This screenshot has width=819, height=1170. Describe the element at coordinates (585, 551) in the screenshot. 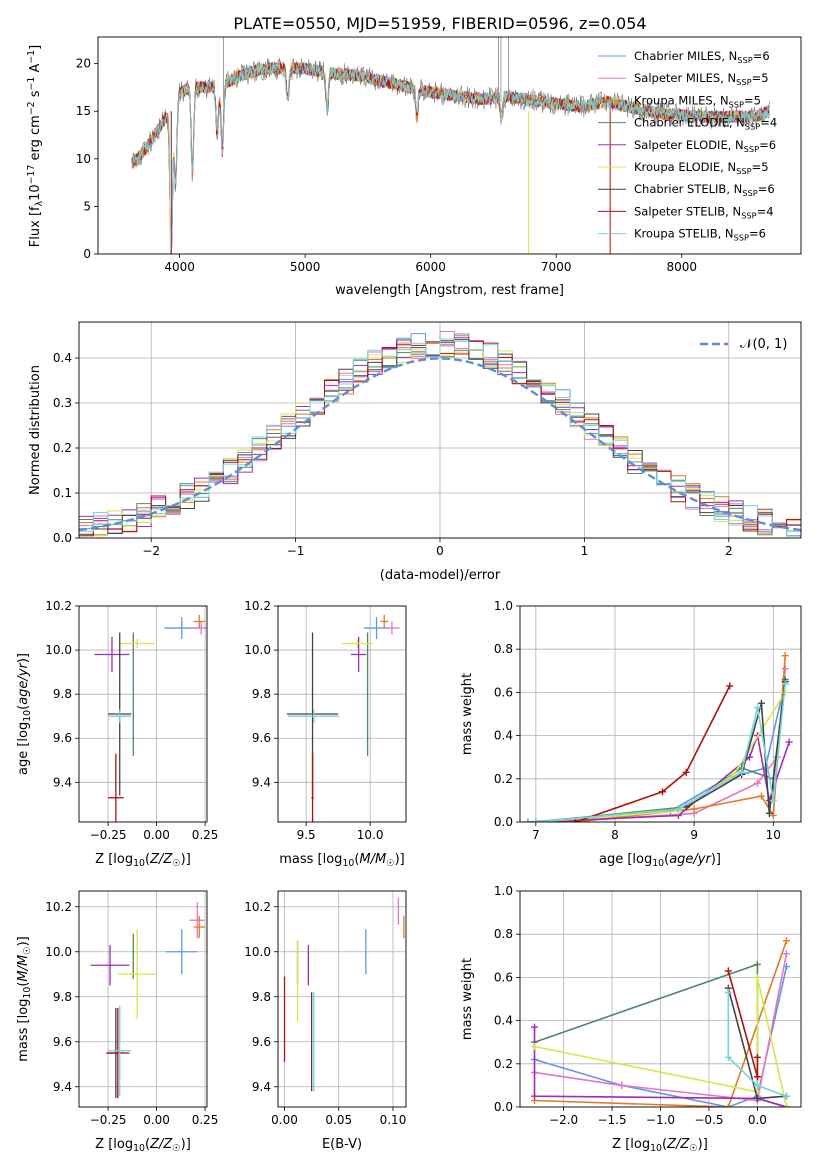

I see `tick-label-x: 1` at that location.